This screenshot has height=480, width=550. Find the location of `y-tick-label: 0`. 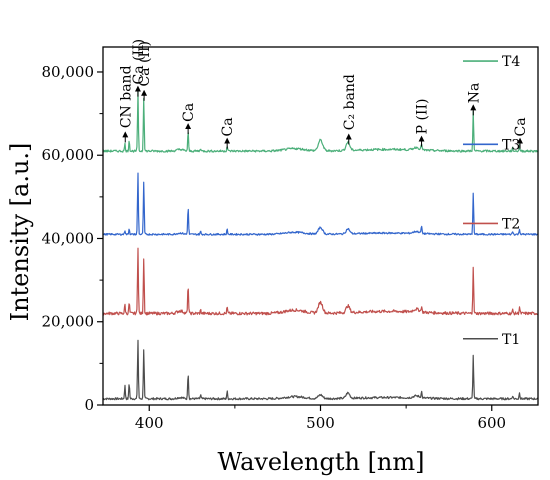

y-tick-label: 0 is located at coordinates (89, 405).